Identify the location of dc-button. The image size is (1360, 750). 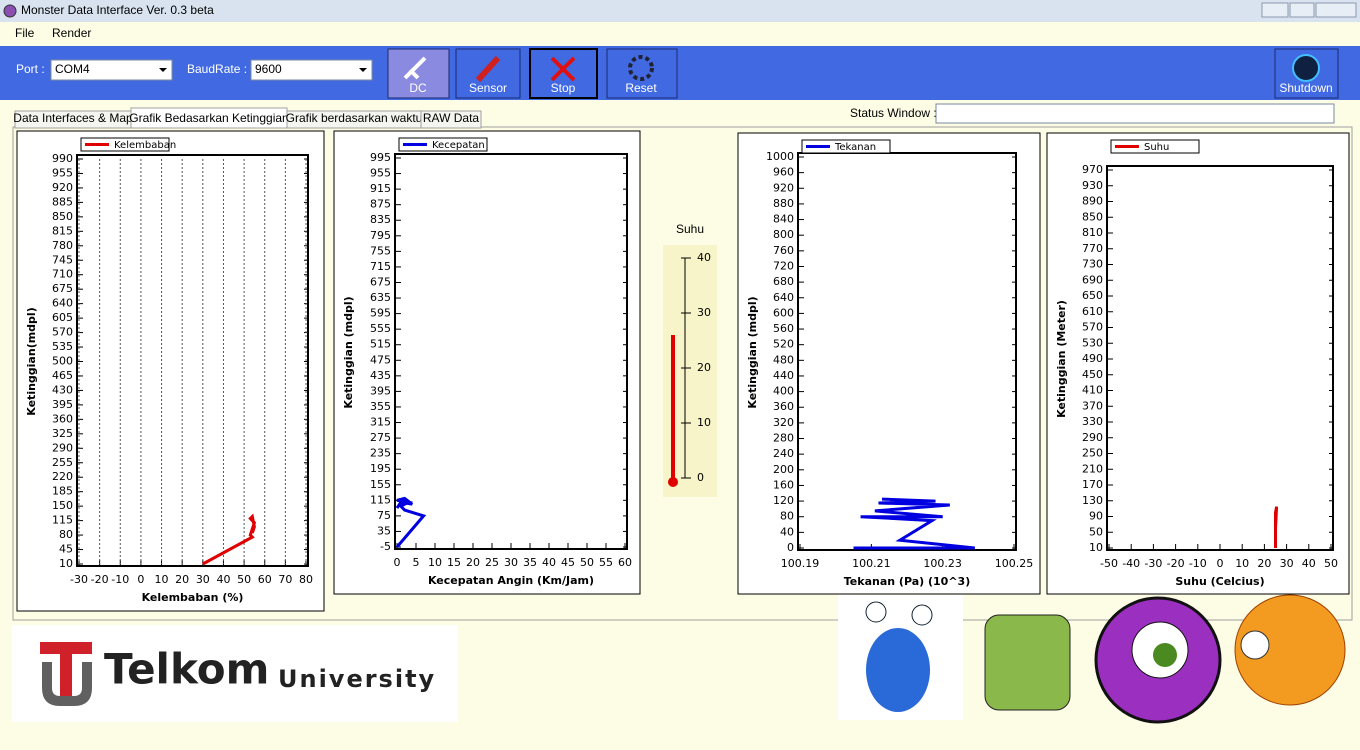
(418, 73).